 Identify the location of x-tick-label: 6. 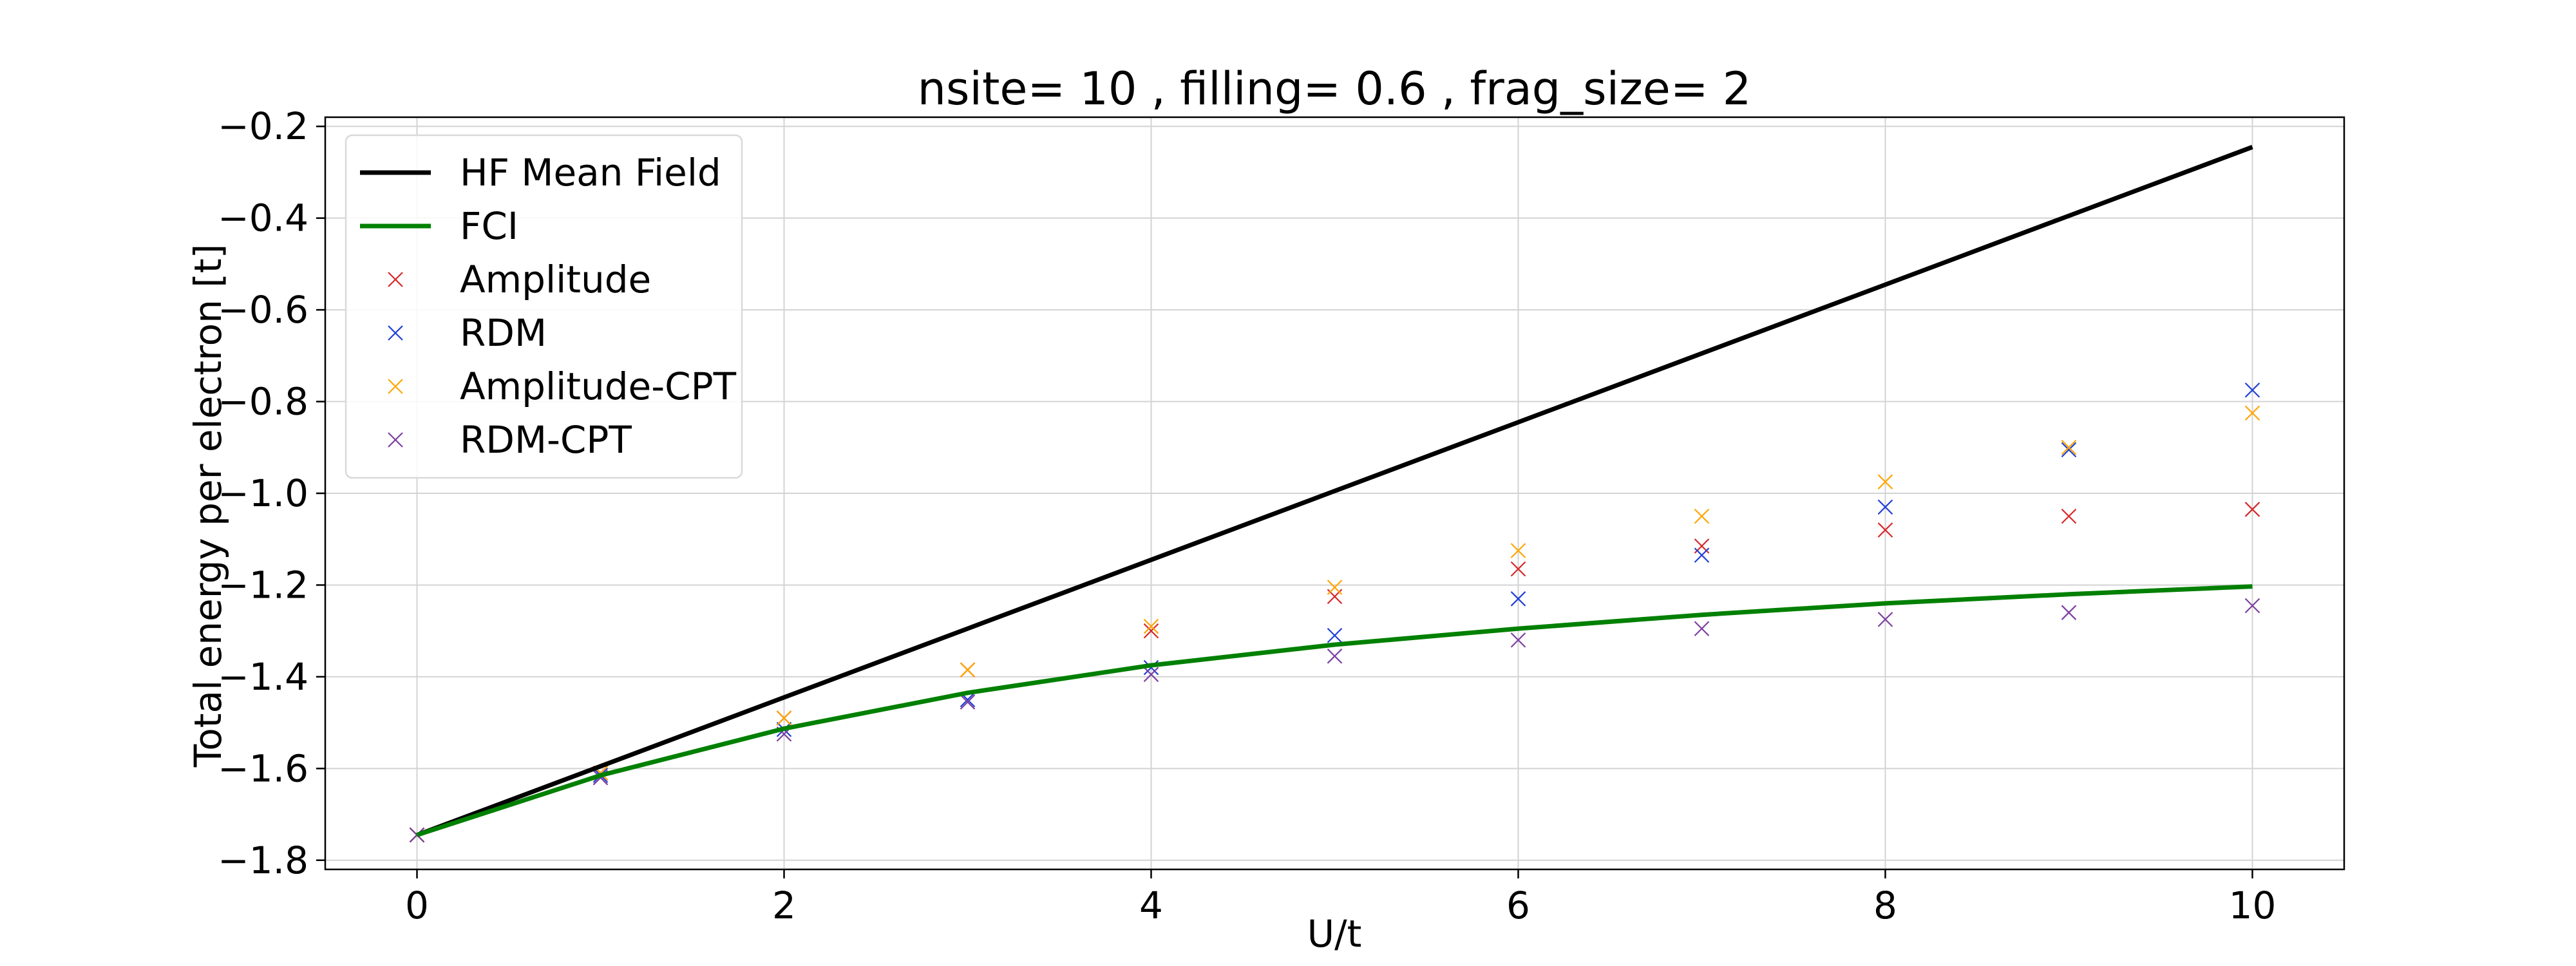
(1518, 906).